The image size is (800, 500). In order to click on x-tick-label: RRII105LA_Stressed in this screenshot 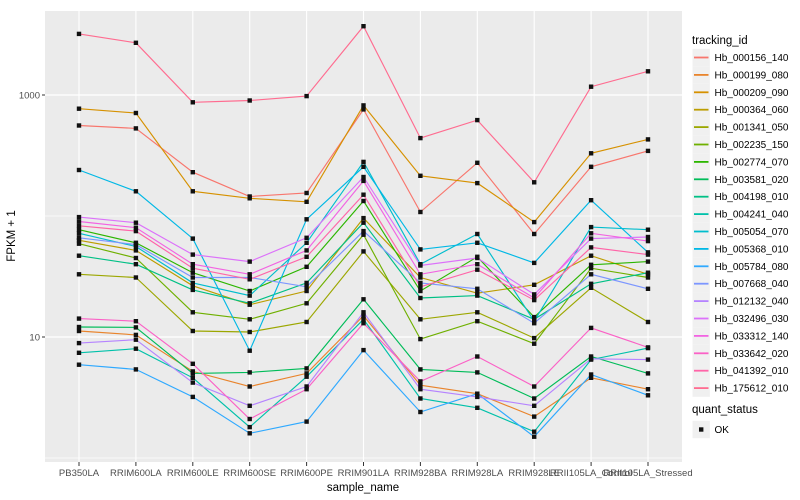, I will do `click(647, 473)`.